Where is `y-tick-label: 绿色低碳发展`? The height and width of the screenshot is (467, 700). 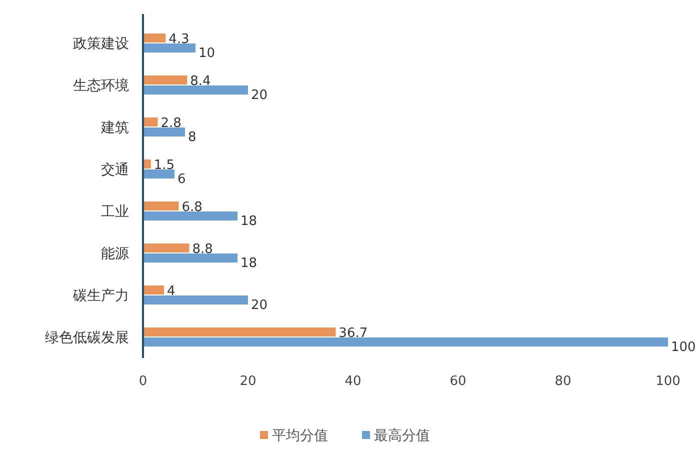 y-tick-label: 绿色低碳发展 is located at coordinates (87, 338).